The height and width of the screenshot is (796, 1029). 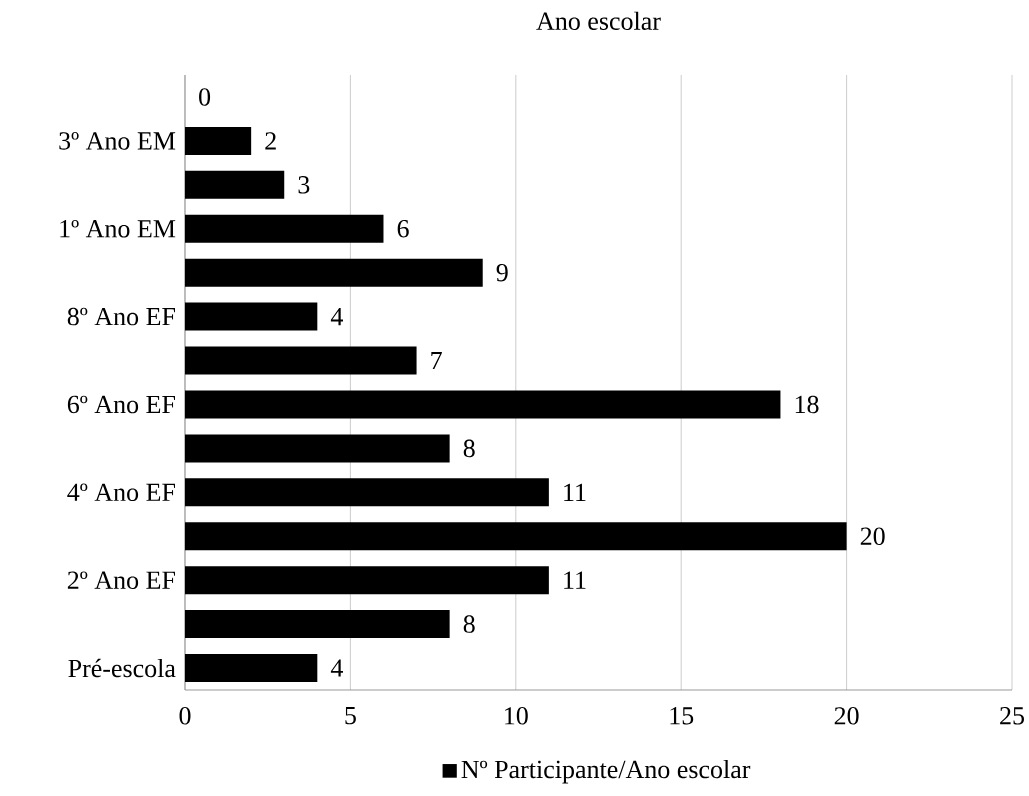 I want to click on y-tick-label: 8º Ano EF, so click(x=121, y=316).